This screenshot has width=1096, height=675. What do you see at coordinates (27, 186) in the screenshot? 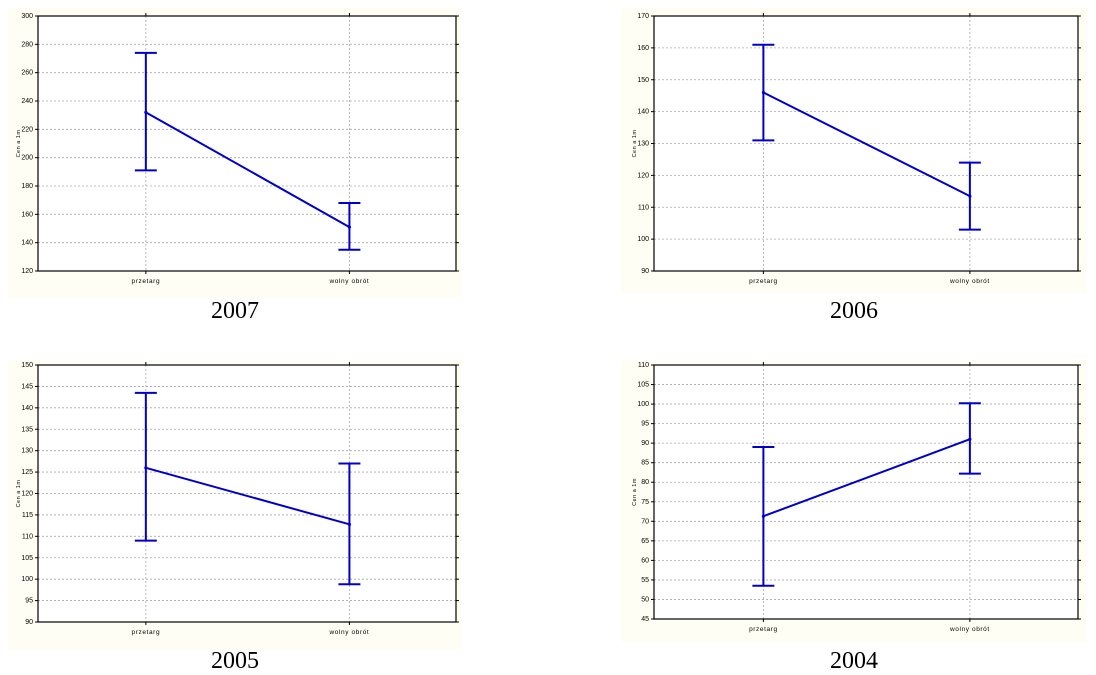
I see `y-tick-label: 180` at bounding box center [27, 186].